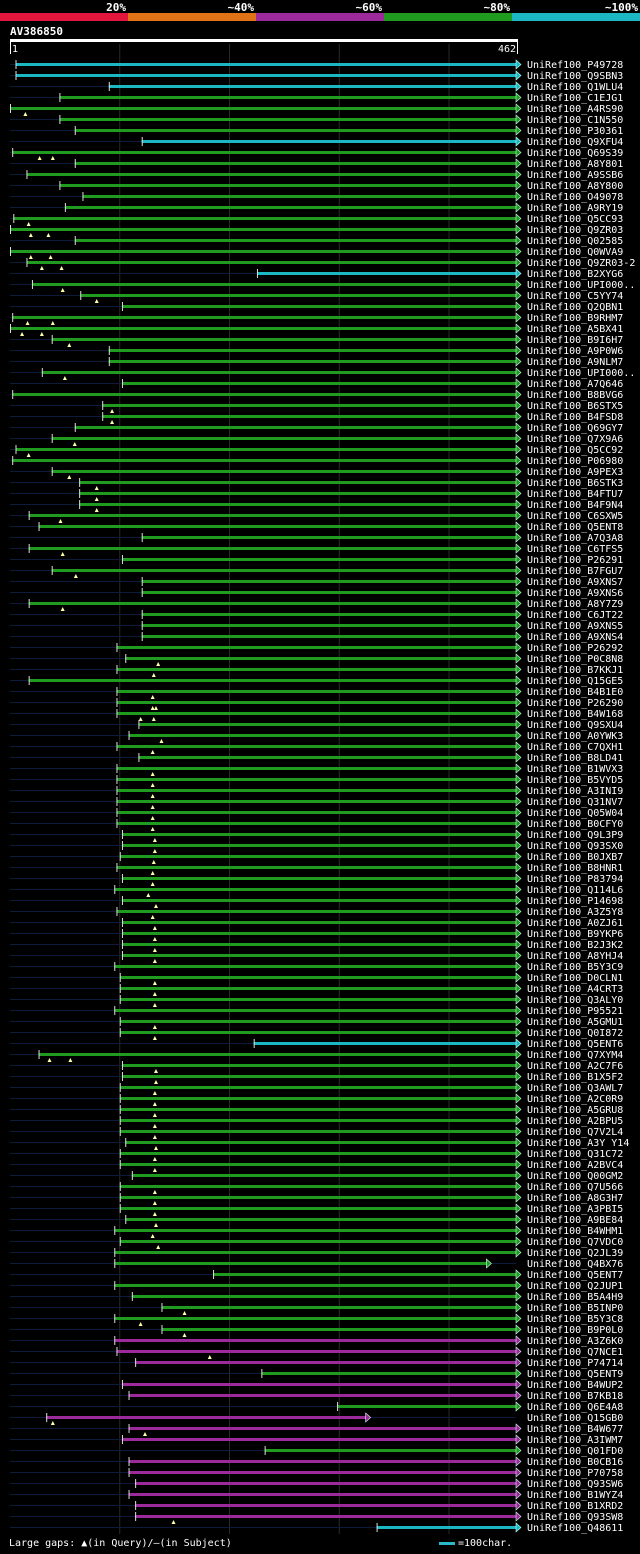  What do you see at coordinates (575, 1055) in the screenshot?
I see `hit-label: UniRef100_Q7XYM4` at bounding box center [575, 1055].